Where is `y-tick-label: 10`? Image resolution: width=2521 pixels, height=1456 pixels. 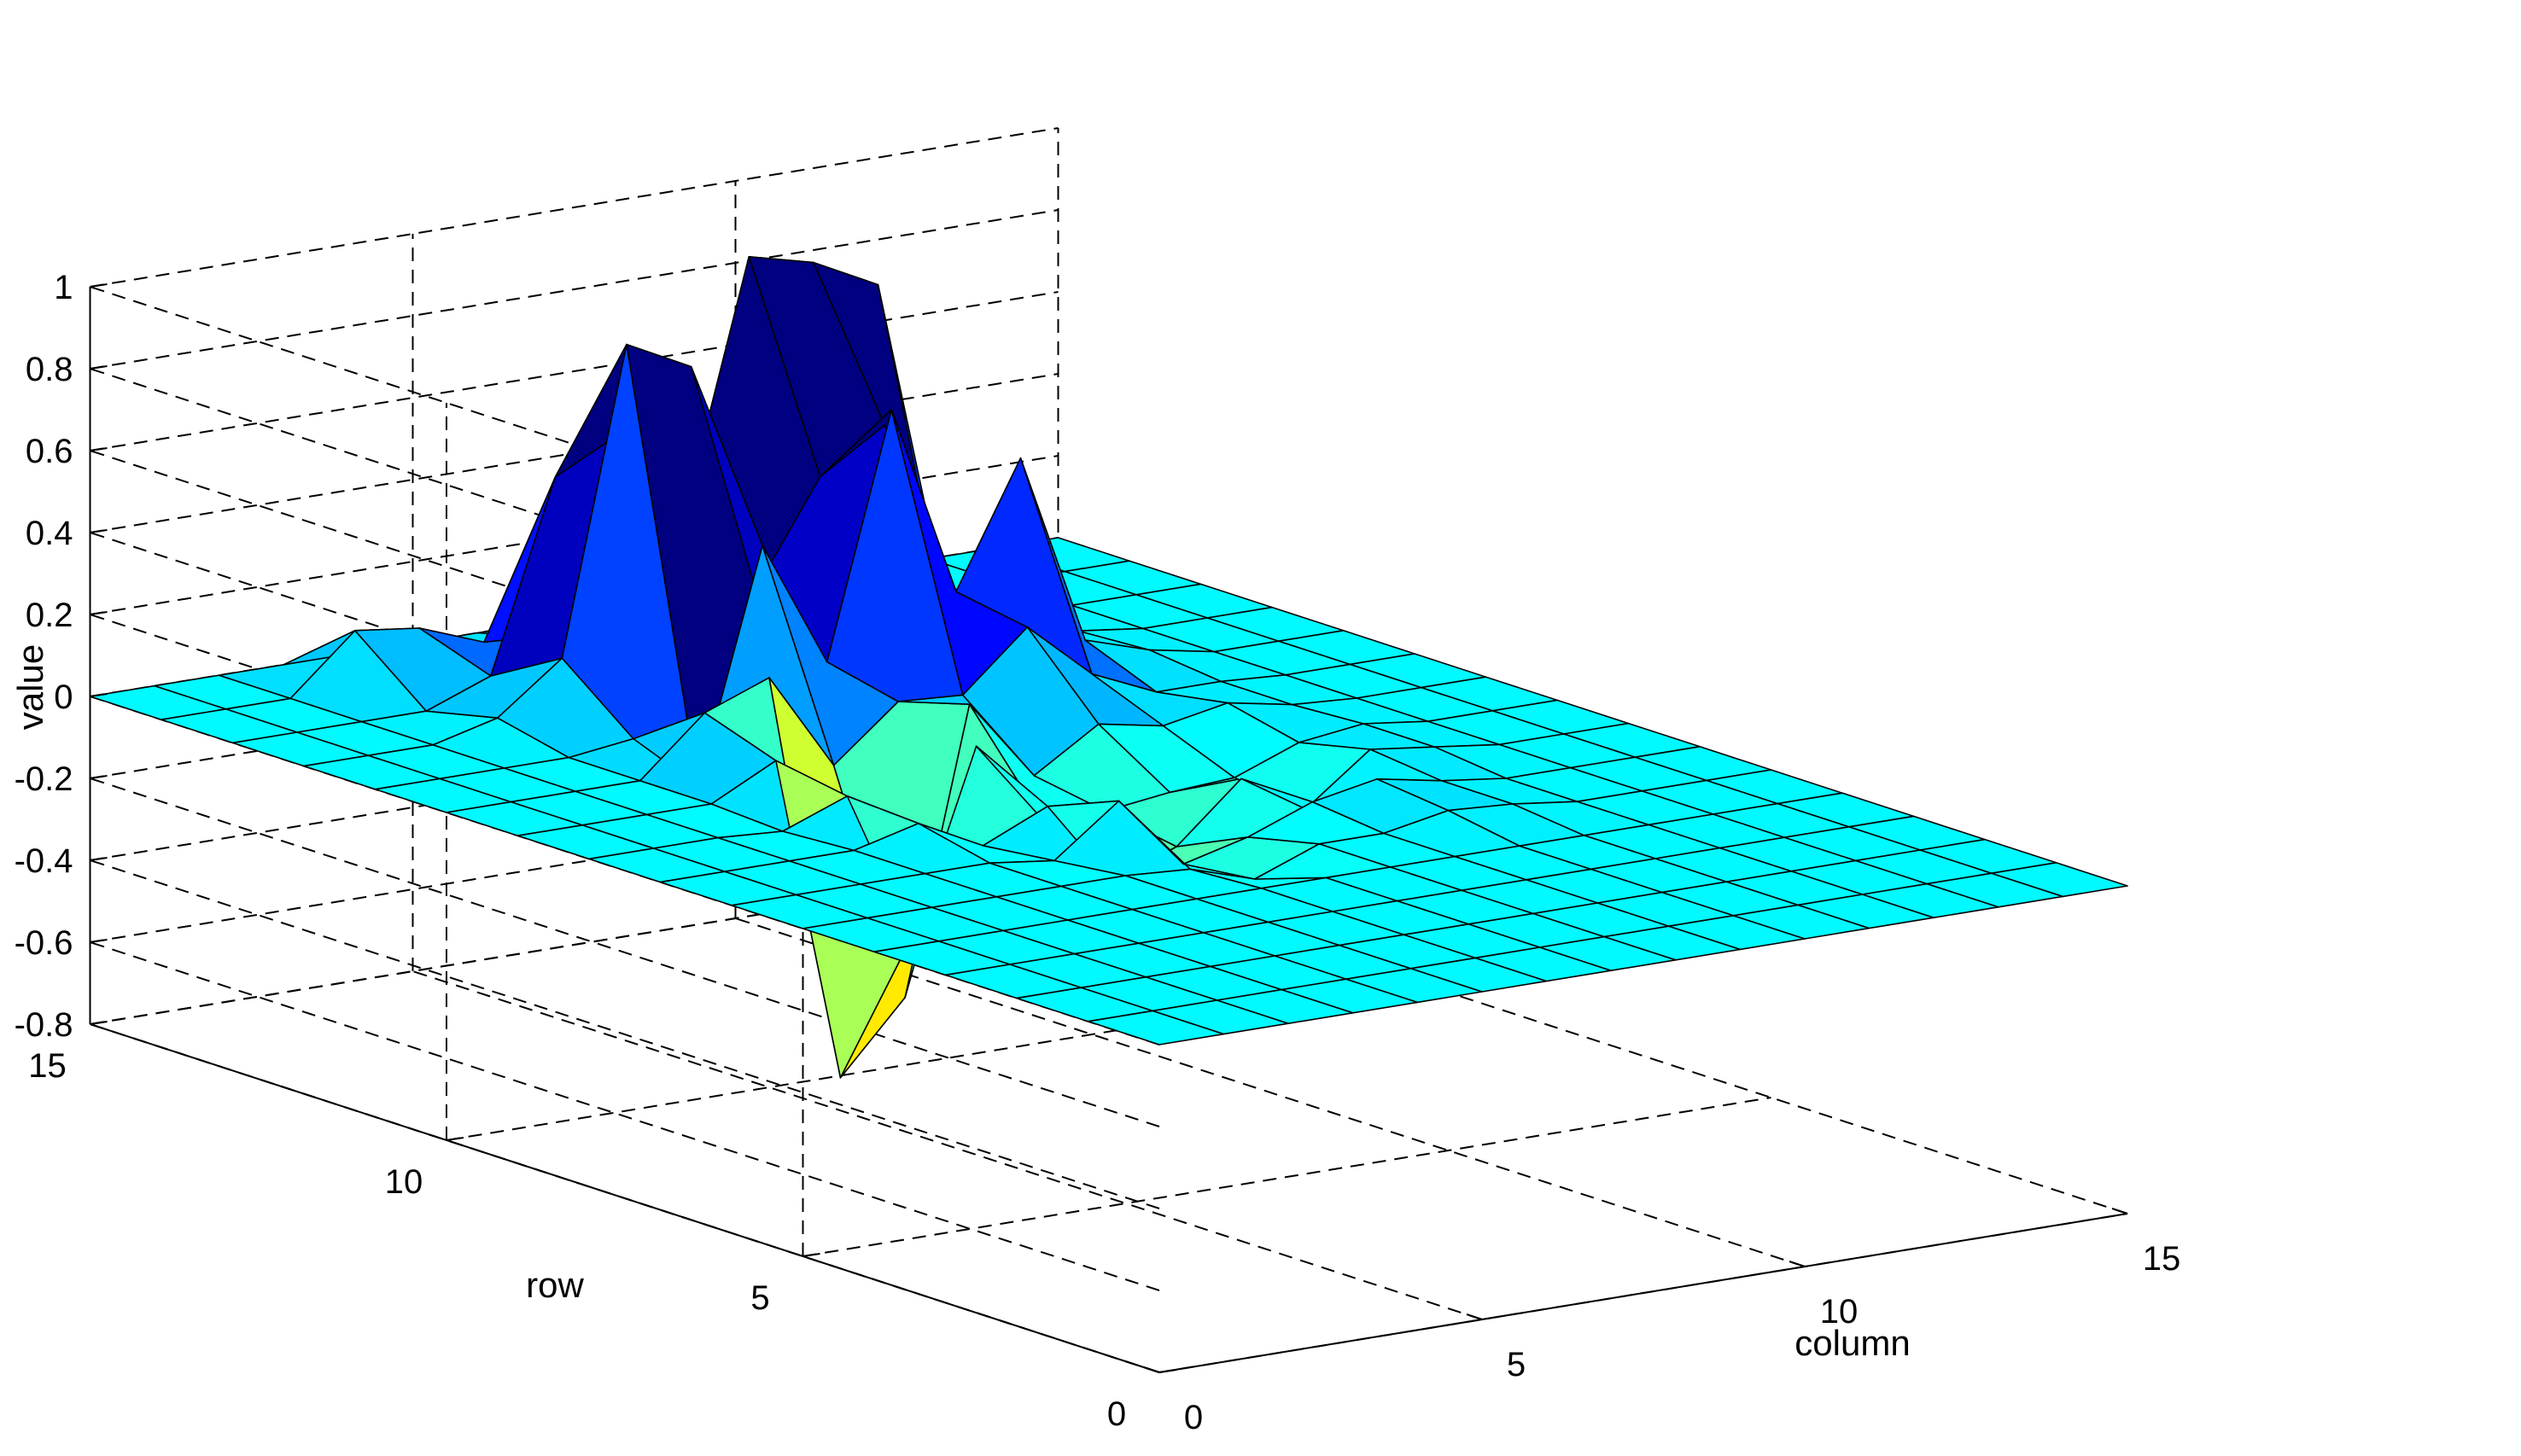
y-tick-label: 10 is located at coordinates (404, 1182).